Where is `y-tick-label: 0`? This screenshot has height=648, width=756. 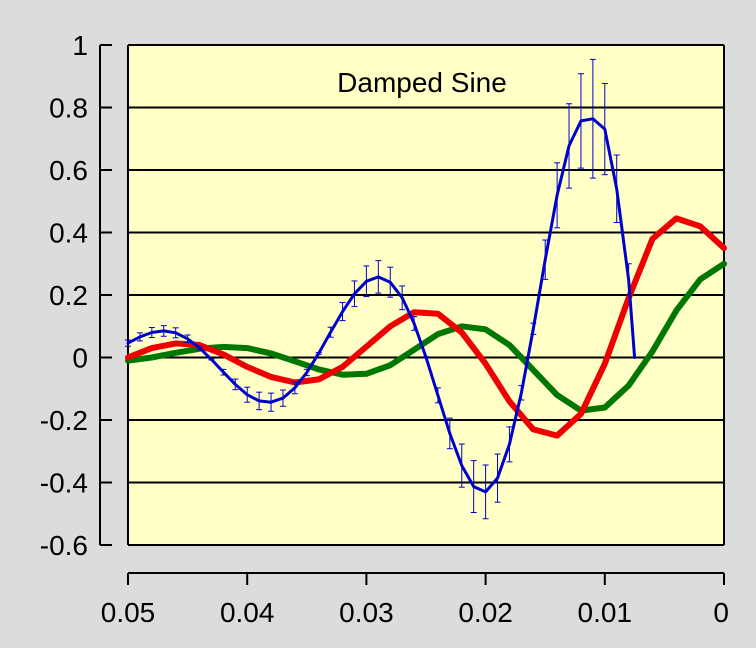
y-tick-label: 0 is located at coordinates (80, 358).